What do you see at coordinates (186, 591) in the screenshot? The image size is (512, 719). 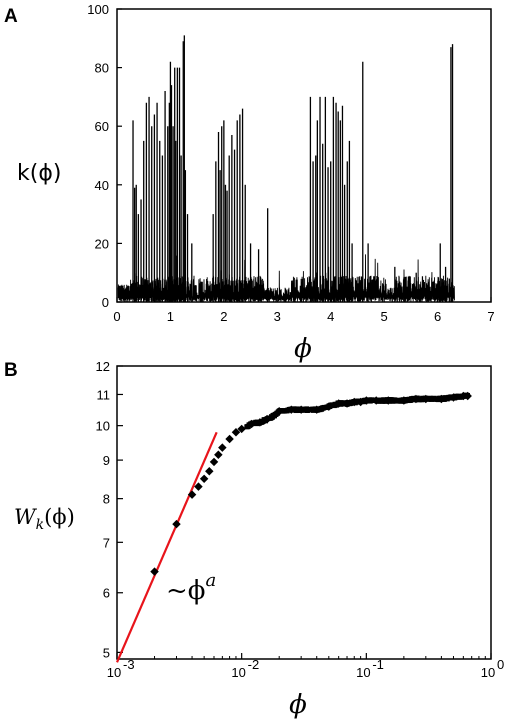 I see `panel-b-annotation-base: ~ϕ` at bounding box center [186, 591].